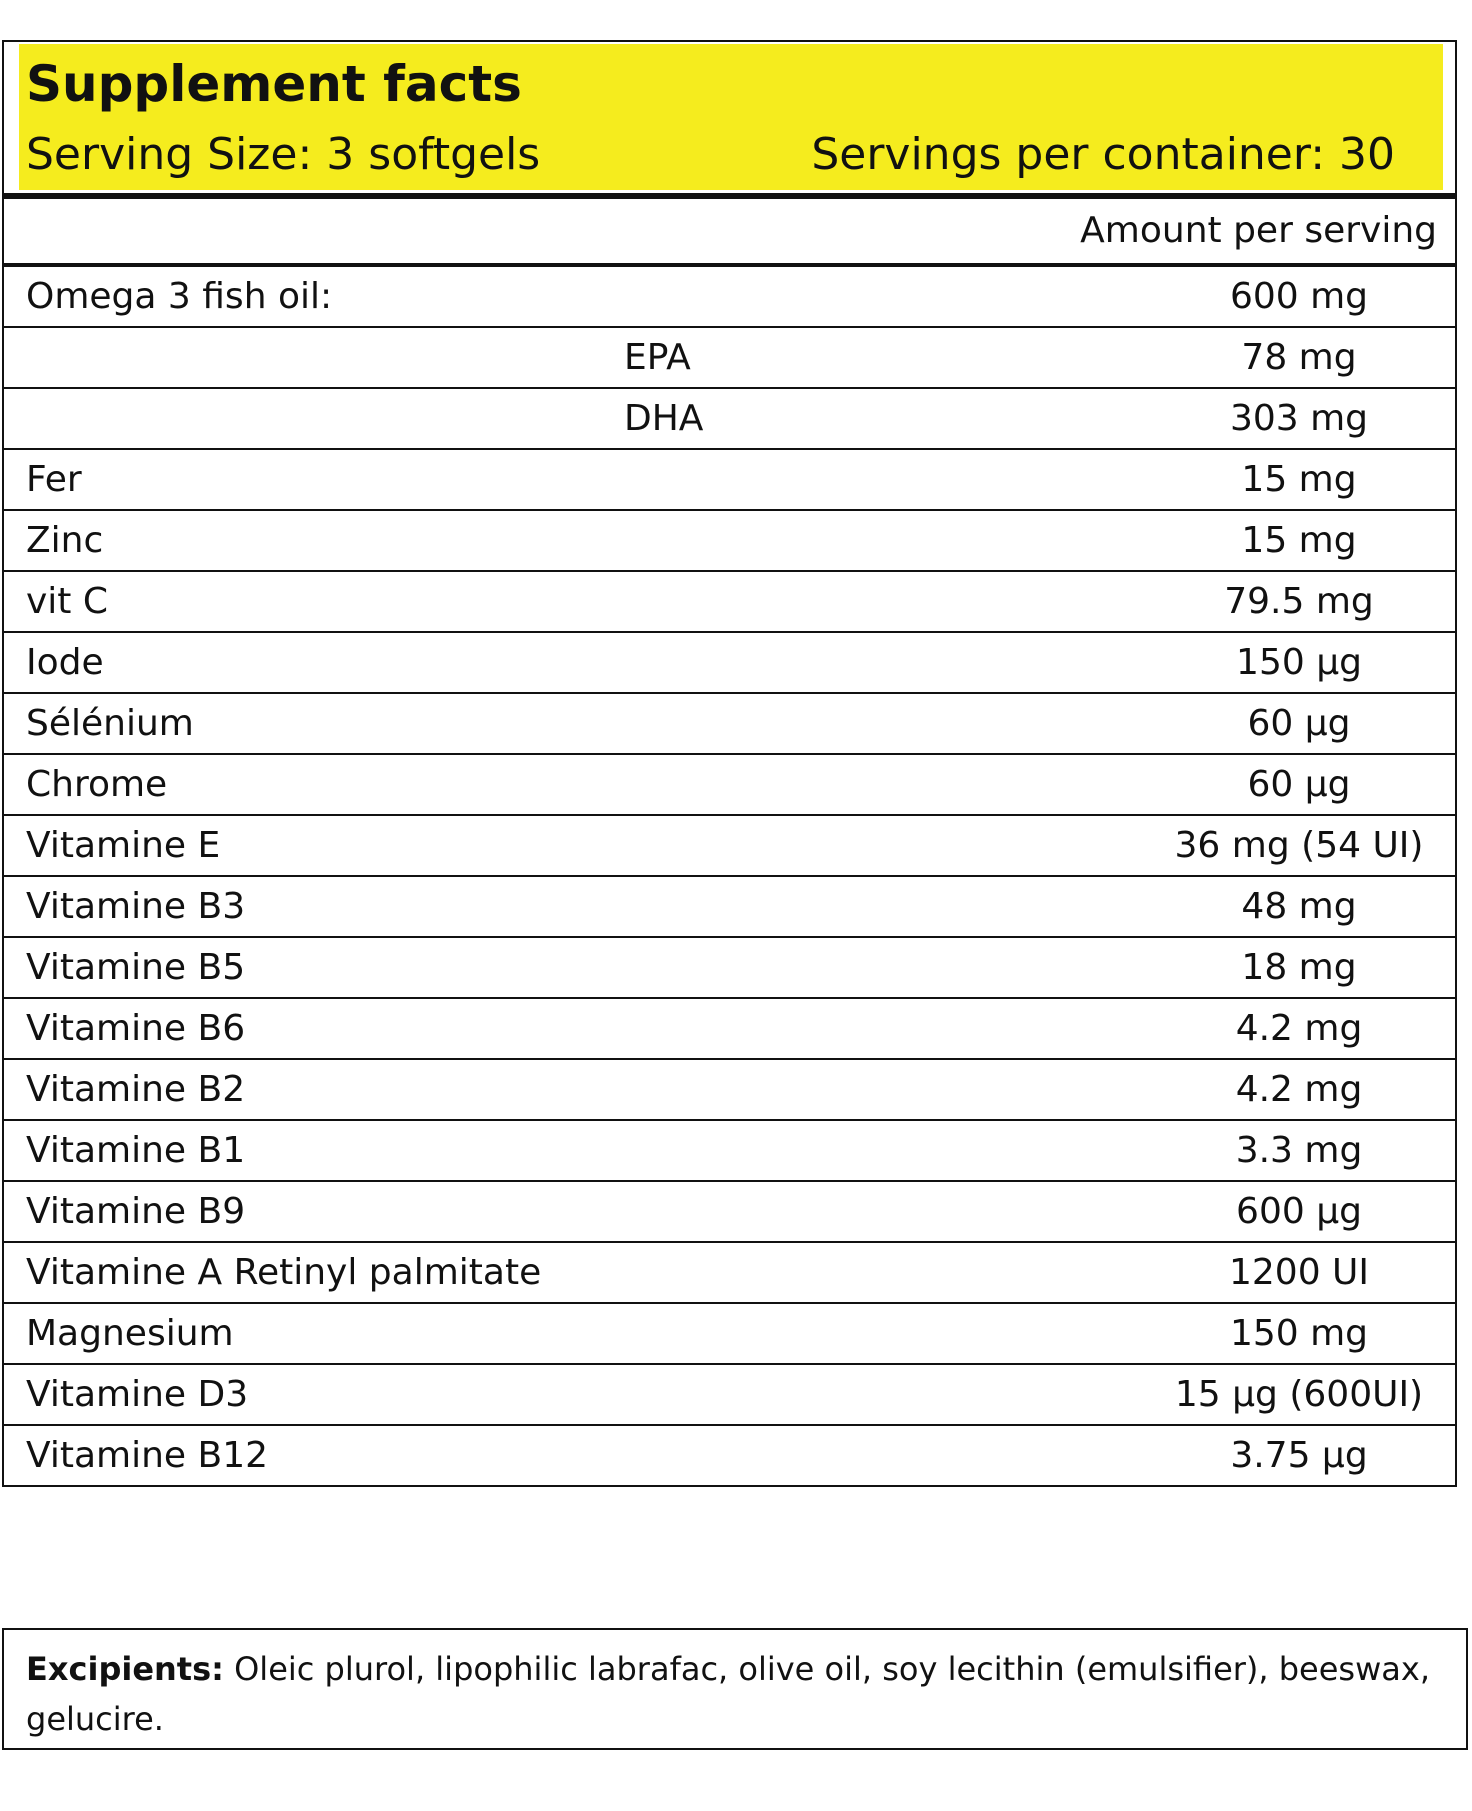 The image size is (1472, 1811). Describe the element at coordinates (729, 724) in the screenshot. I see `nutrient-row: Sélénium 60 µg` at that location.